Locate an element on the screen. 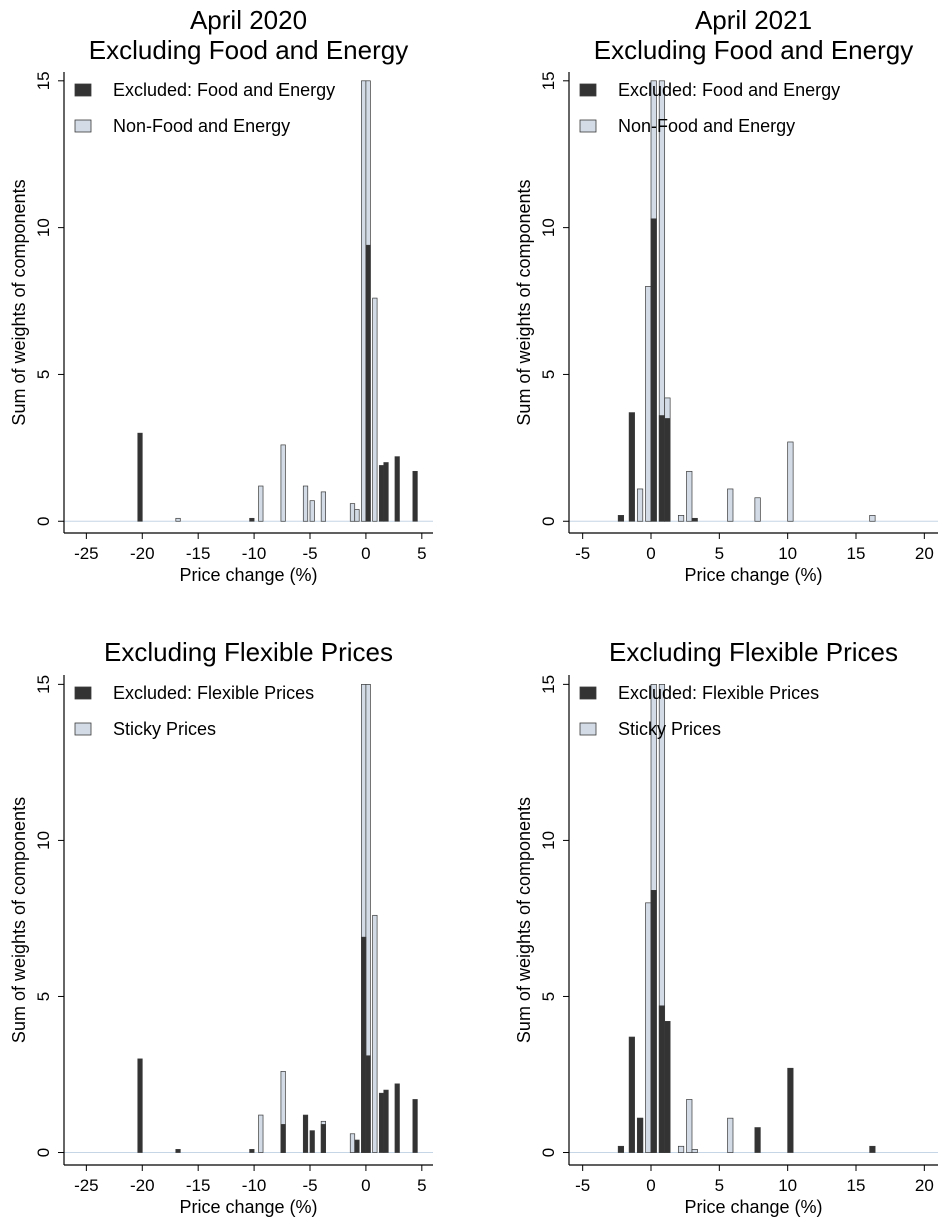 Image resolution: width=943 pixels, height=1226 pixels. legend-label-2: Sticky Prices is located at coordinates (669, 729).